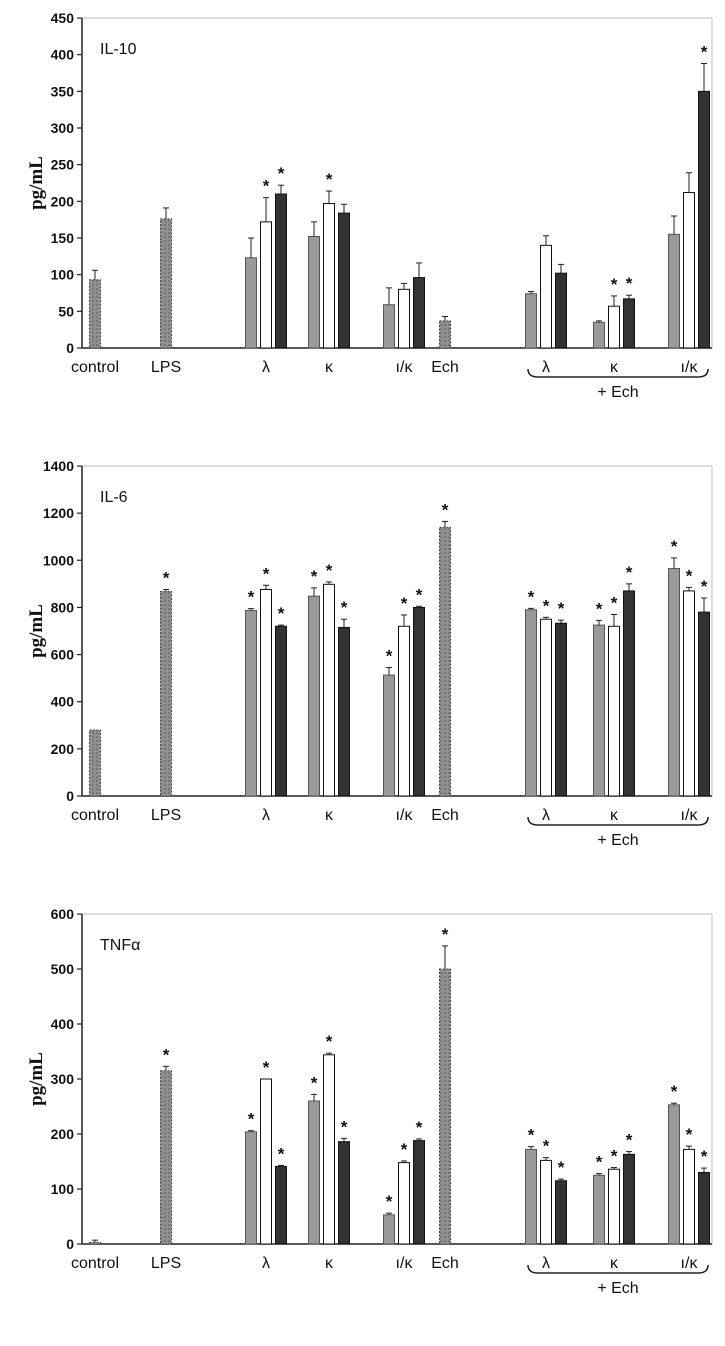 This screenshot has width=725, height=1346. What do you see at coordinates (58, 560) in the screenshot?
I see `il6-y-tick-label: 1000` at bounding box center [58, 560].